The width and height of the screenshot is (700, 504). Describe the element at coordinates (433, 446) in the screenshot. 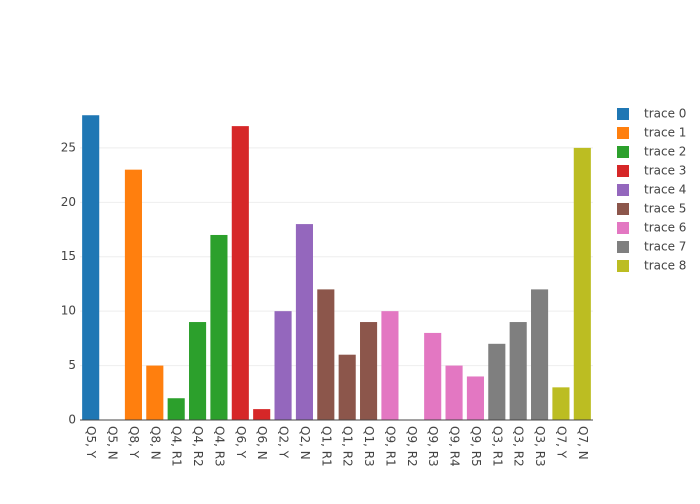

I see `x-tick-label: Q9, R3` at that location.